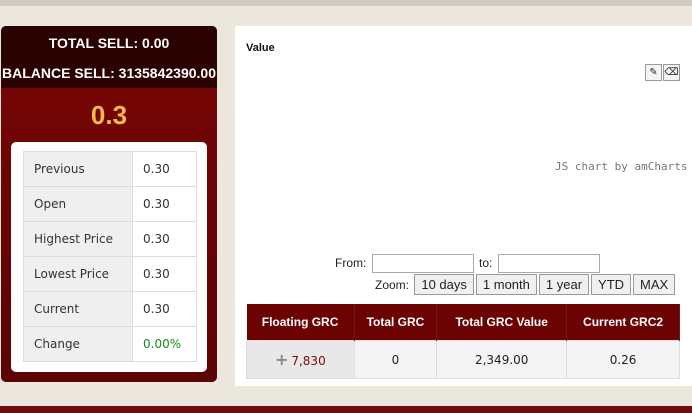 This screenshot has width=692, height=413. Describe the element at coordinates (422, 263) in the screenshot. I see `from-date-input` at that location.